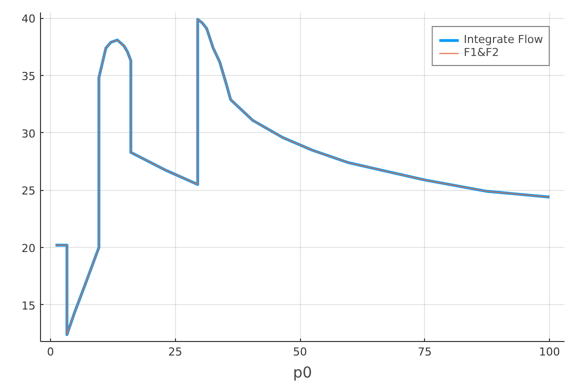 This screenshot has width=576, height=384. Describe the element at coordinates (175, 352) in the screenshot. I see `x-tick-label: 25` at that location.